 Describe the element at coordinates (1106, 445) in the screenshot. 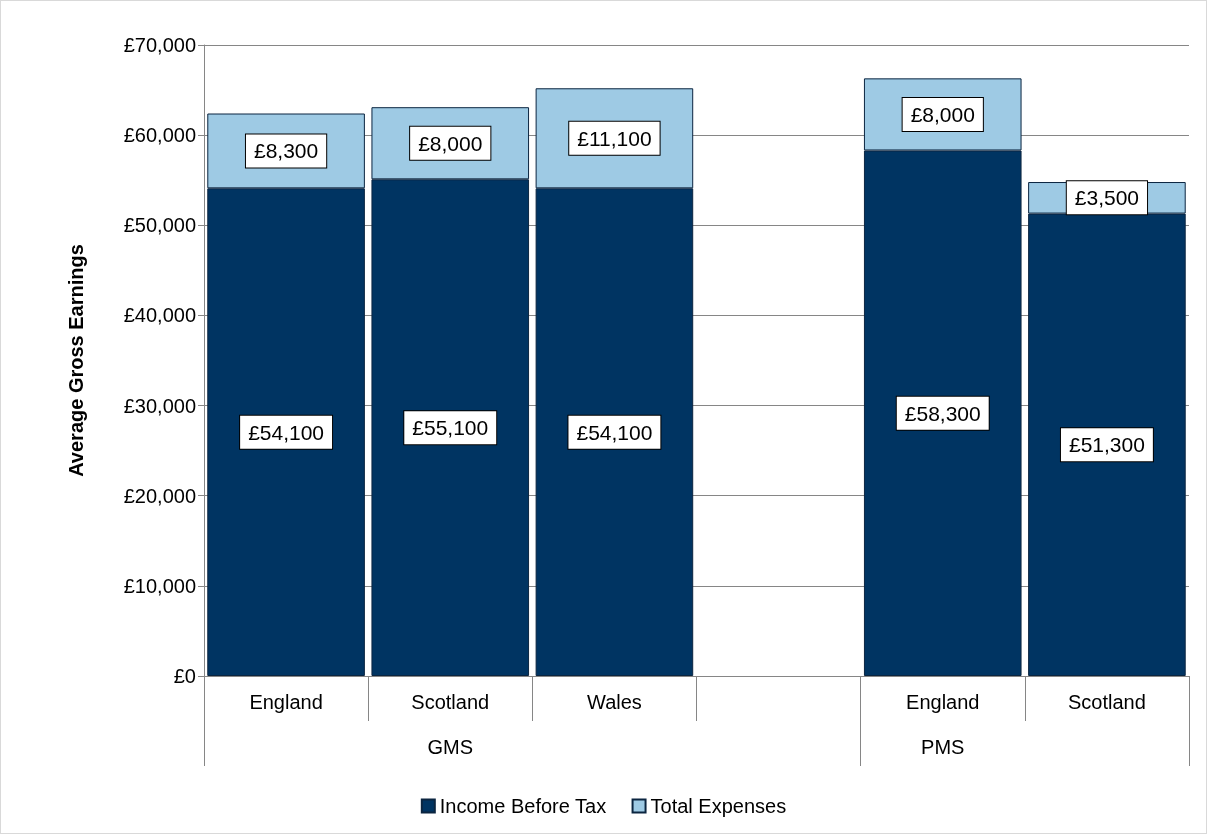

I see `data-label: £51,300` at that location.